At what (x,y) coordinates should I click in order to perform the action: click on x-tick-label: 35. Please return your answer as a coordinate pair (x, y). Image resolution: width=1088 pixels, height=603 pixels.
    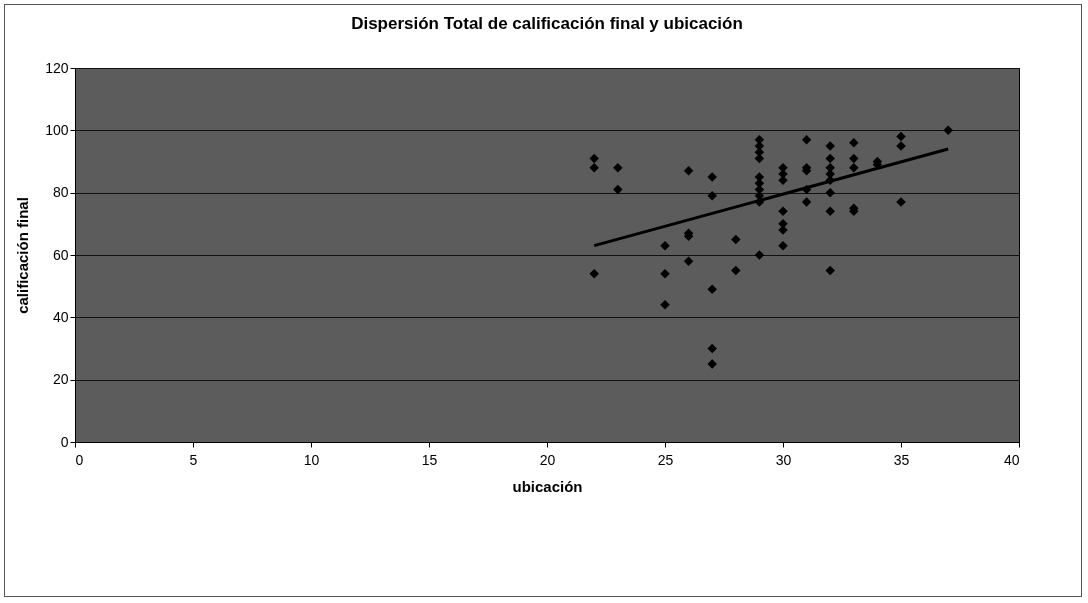
    Looking at the image, I should click on (901, 459).